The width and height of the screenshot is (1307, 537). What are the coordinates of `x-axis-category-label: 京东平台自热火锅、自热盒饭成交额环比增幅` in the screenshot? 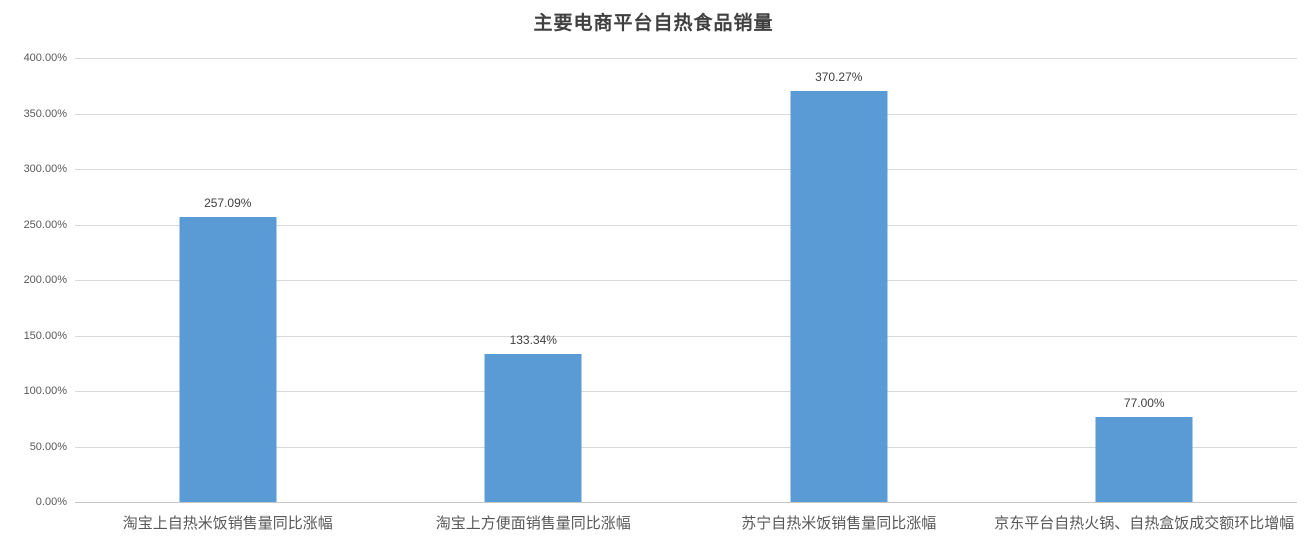 It's located at (1144, 523).